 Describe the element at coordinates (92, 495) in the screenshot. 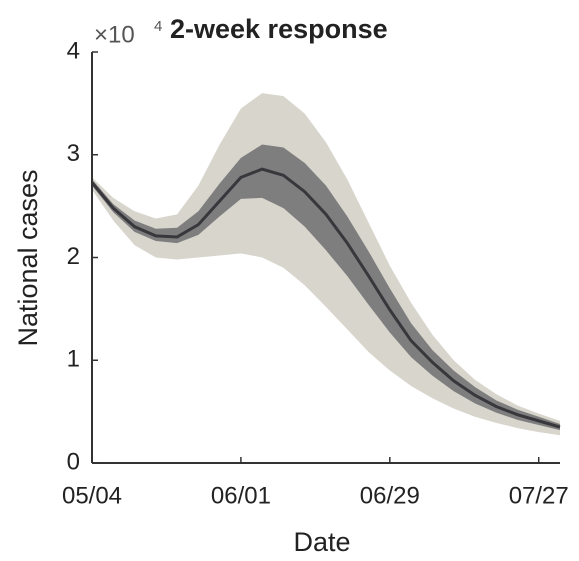

I see `x-tick-label: 05/04` at that location.